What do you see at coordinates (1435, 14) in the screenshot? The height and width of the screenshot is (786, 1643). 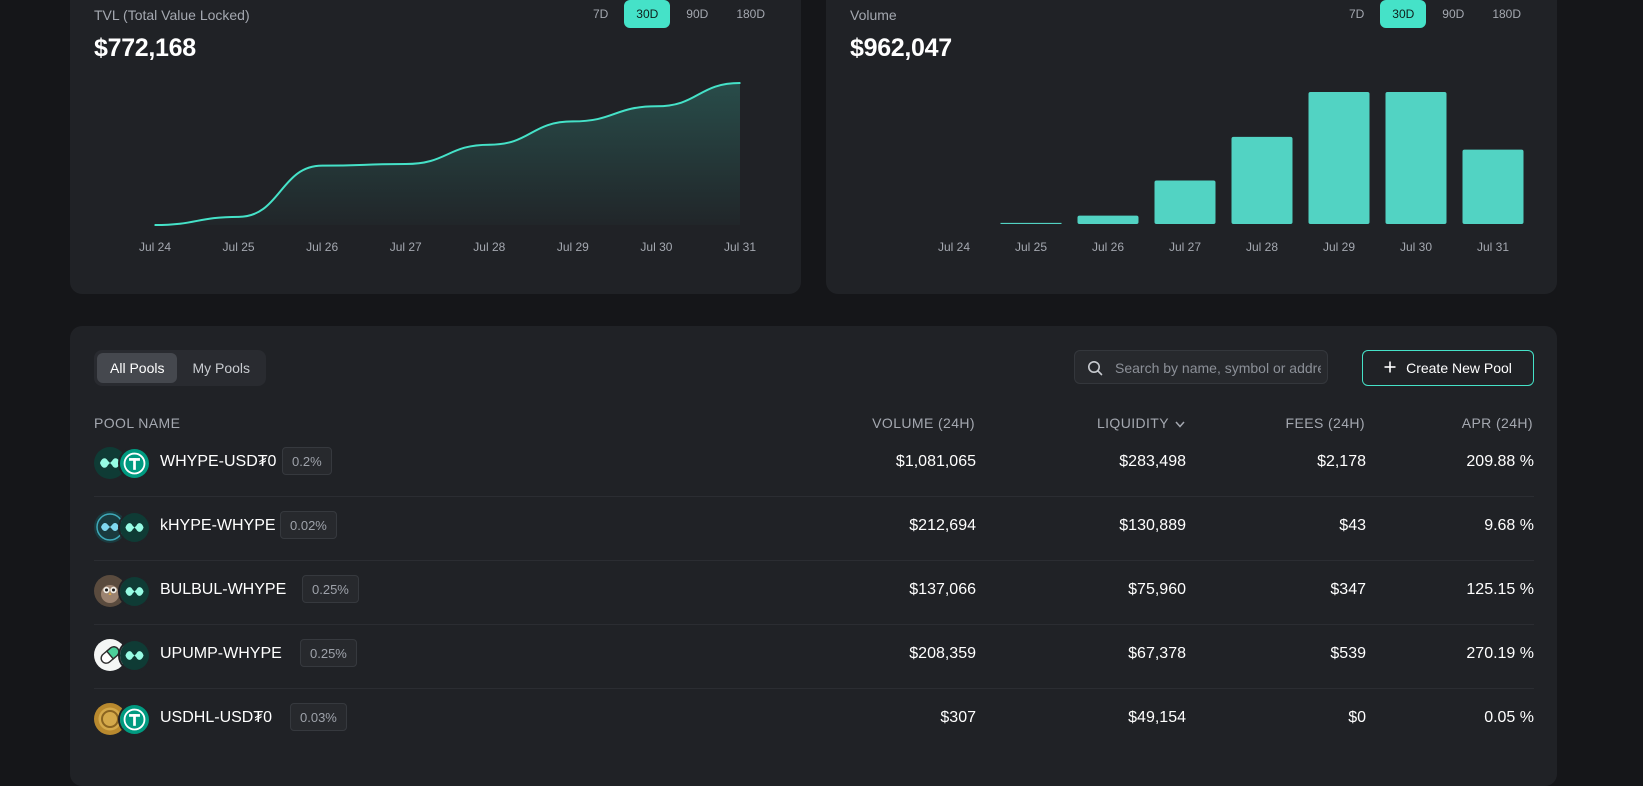 I see `volume-range-tabs: 7D 30D 90D 180D` at bounding box center [1435, 14].